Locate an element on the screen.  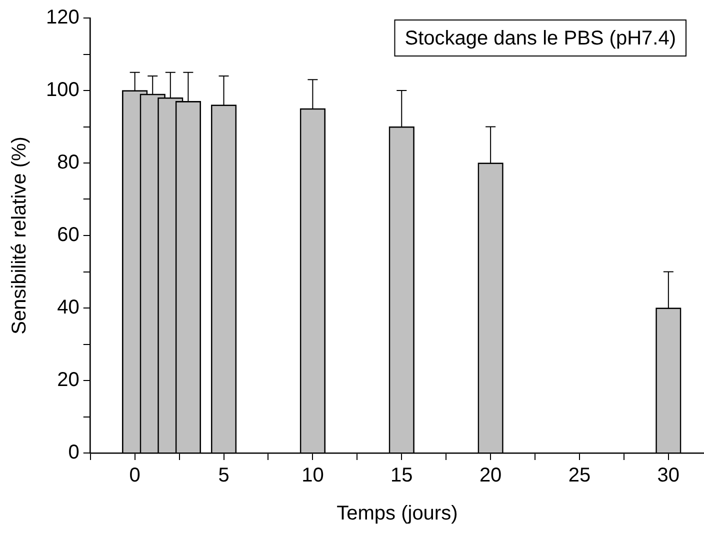
y-tick-label: 100 is located at coordinates (63, 90).